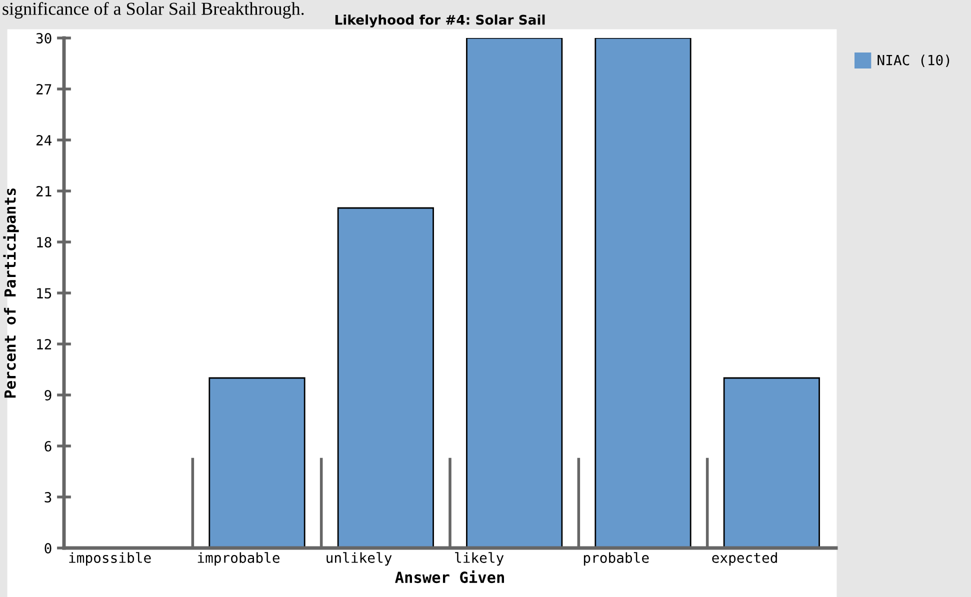 The image size is (971, 597). I want to click on text: significance of a Solar Sail Breakthrough., so click(153, 10).